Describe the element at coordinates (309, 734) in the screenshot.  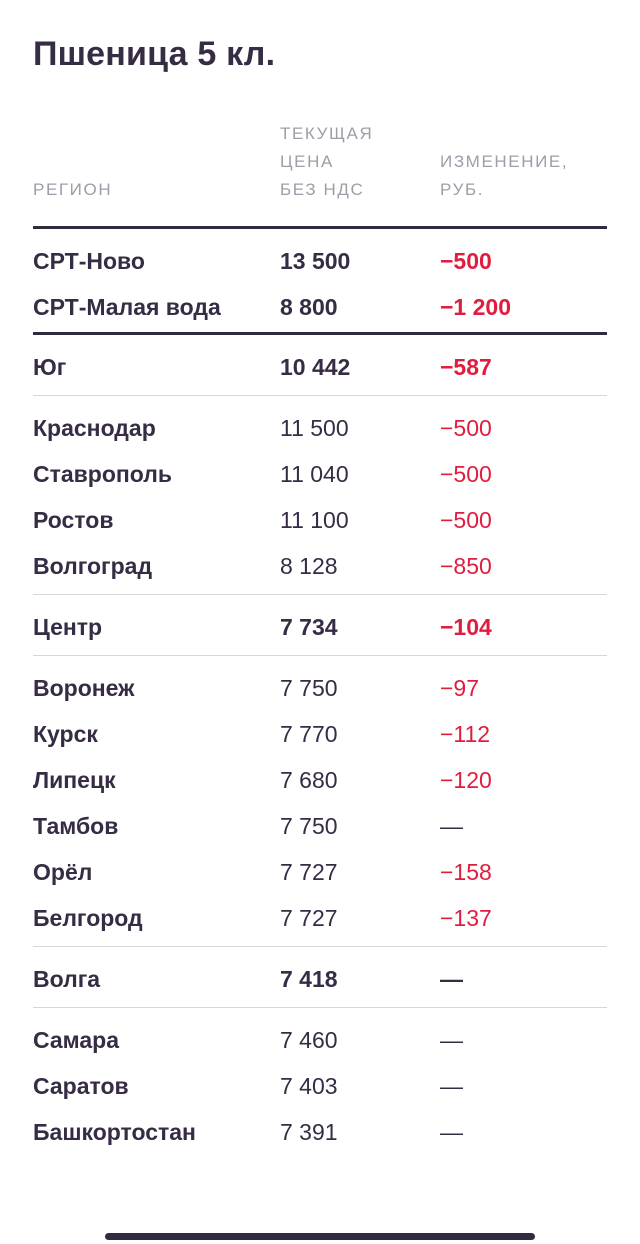
I see `price-cell: 7 770` at that location.